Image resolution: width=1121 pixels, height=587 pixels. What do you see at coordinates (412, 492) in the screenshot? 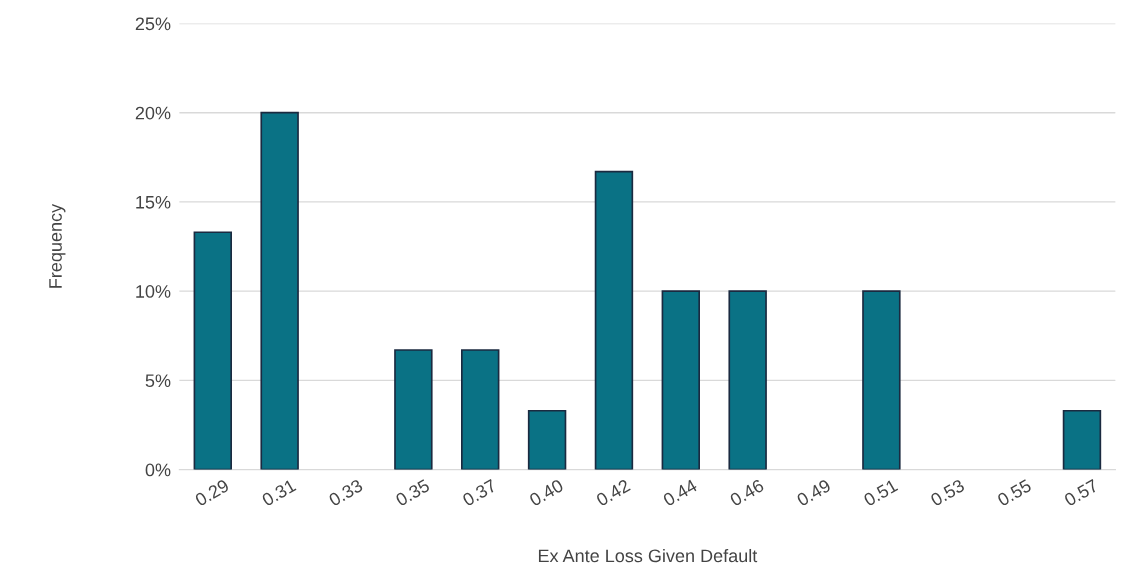
I see `x-tick-label: 0.35` at bounding box center [412, 492].